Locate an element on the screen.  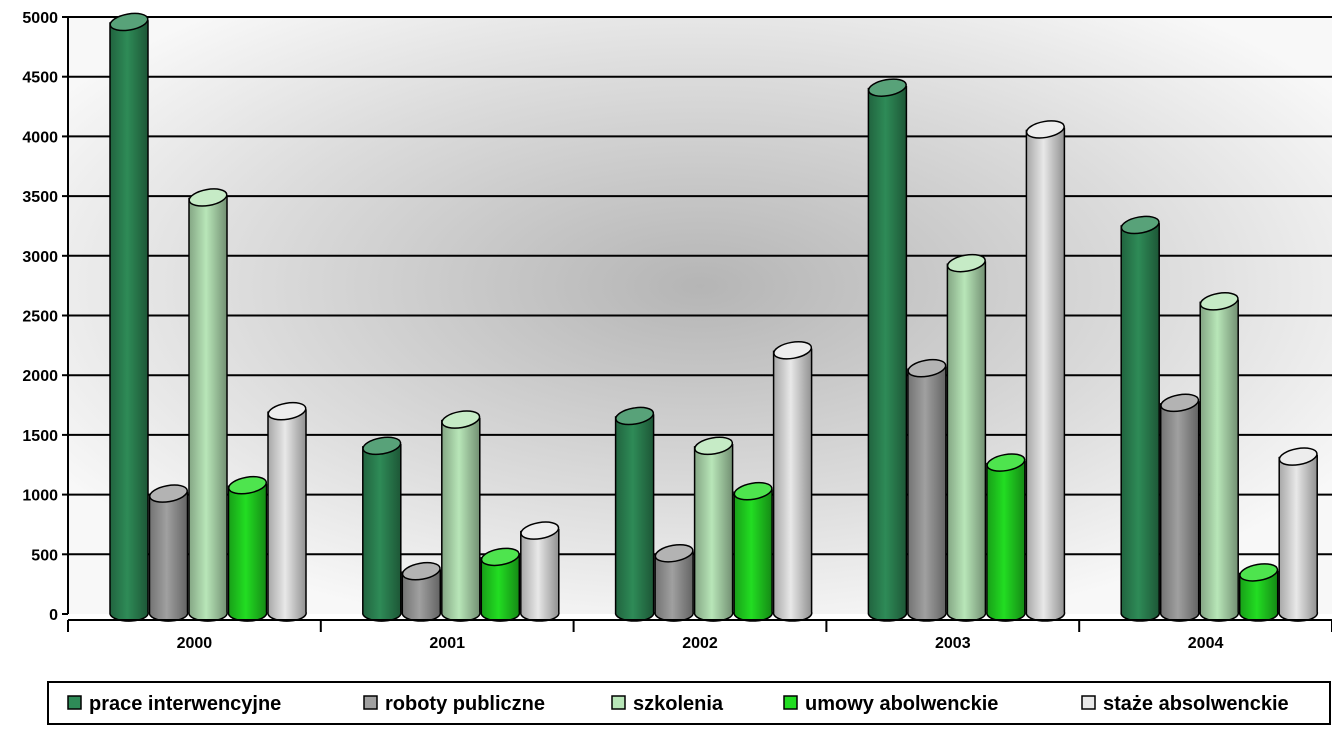
legend-item: roboty publiczne is located at coordinates (454, 704).